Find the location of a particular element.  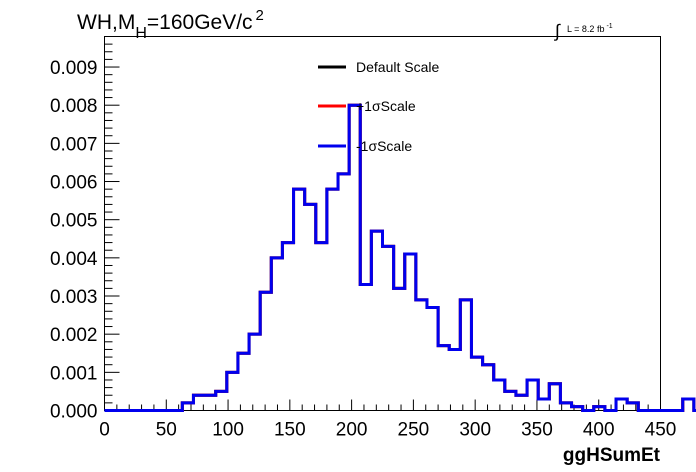

luminosity-label: ∫ L = 8.2 fb -1 is located at coordinates (583, 31).